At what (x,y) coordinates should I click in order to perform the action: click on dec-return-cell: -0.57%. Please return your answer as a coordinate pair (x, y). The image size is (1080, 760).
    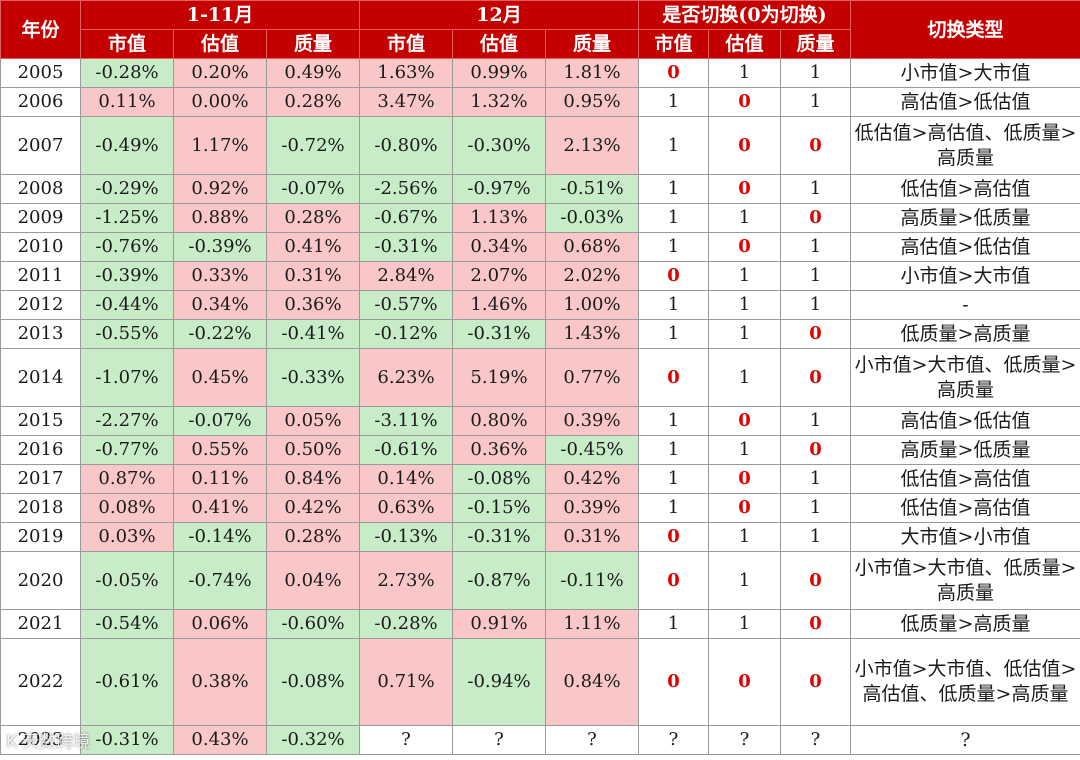
    Looking at the image, I should click on (406, 305).